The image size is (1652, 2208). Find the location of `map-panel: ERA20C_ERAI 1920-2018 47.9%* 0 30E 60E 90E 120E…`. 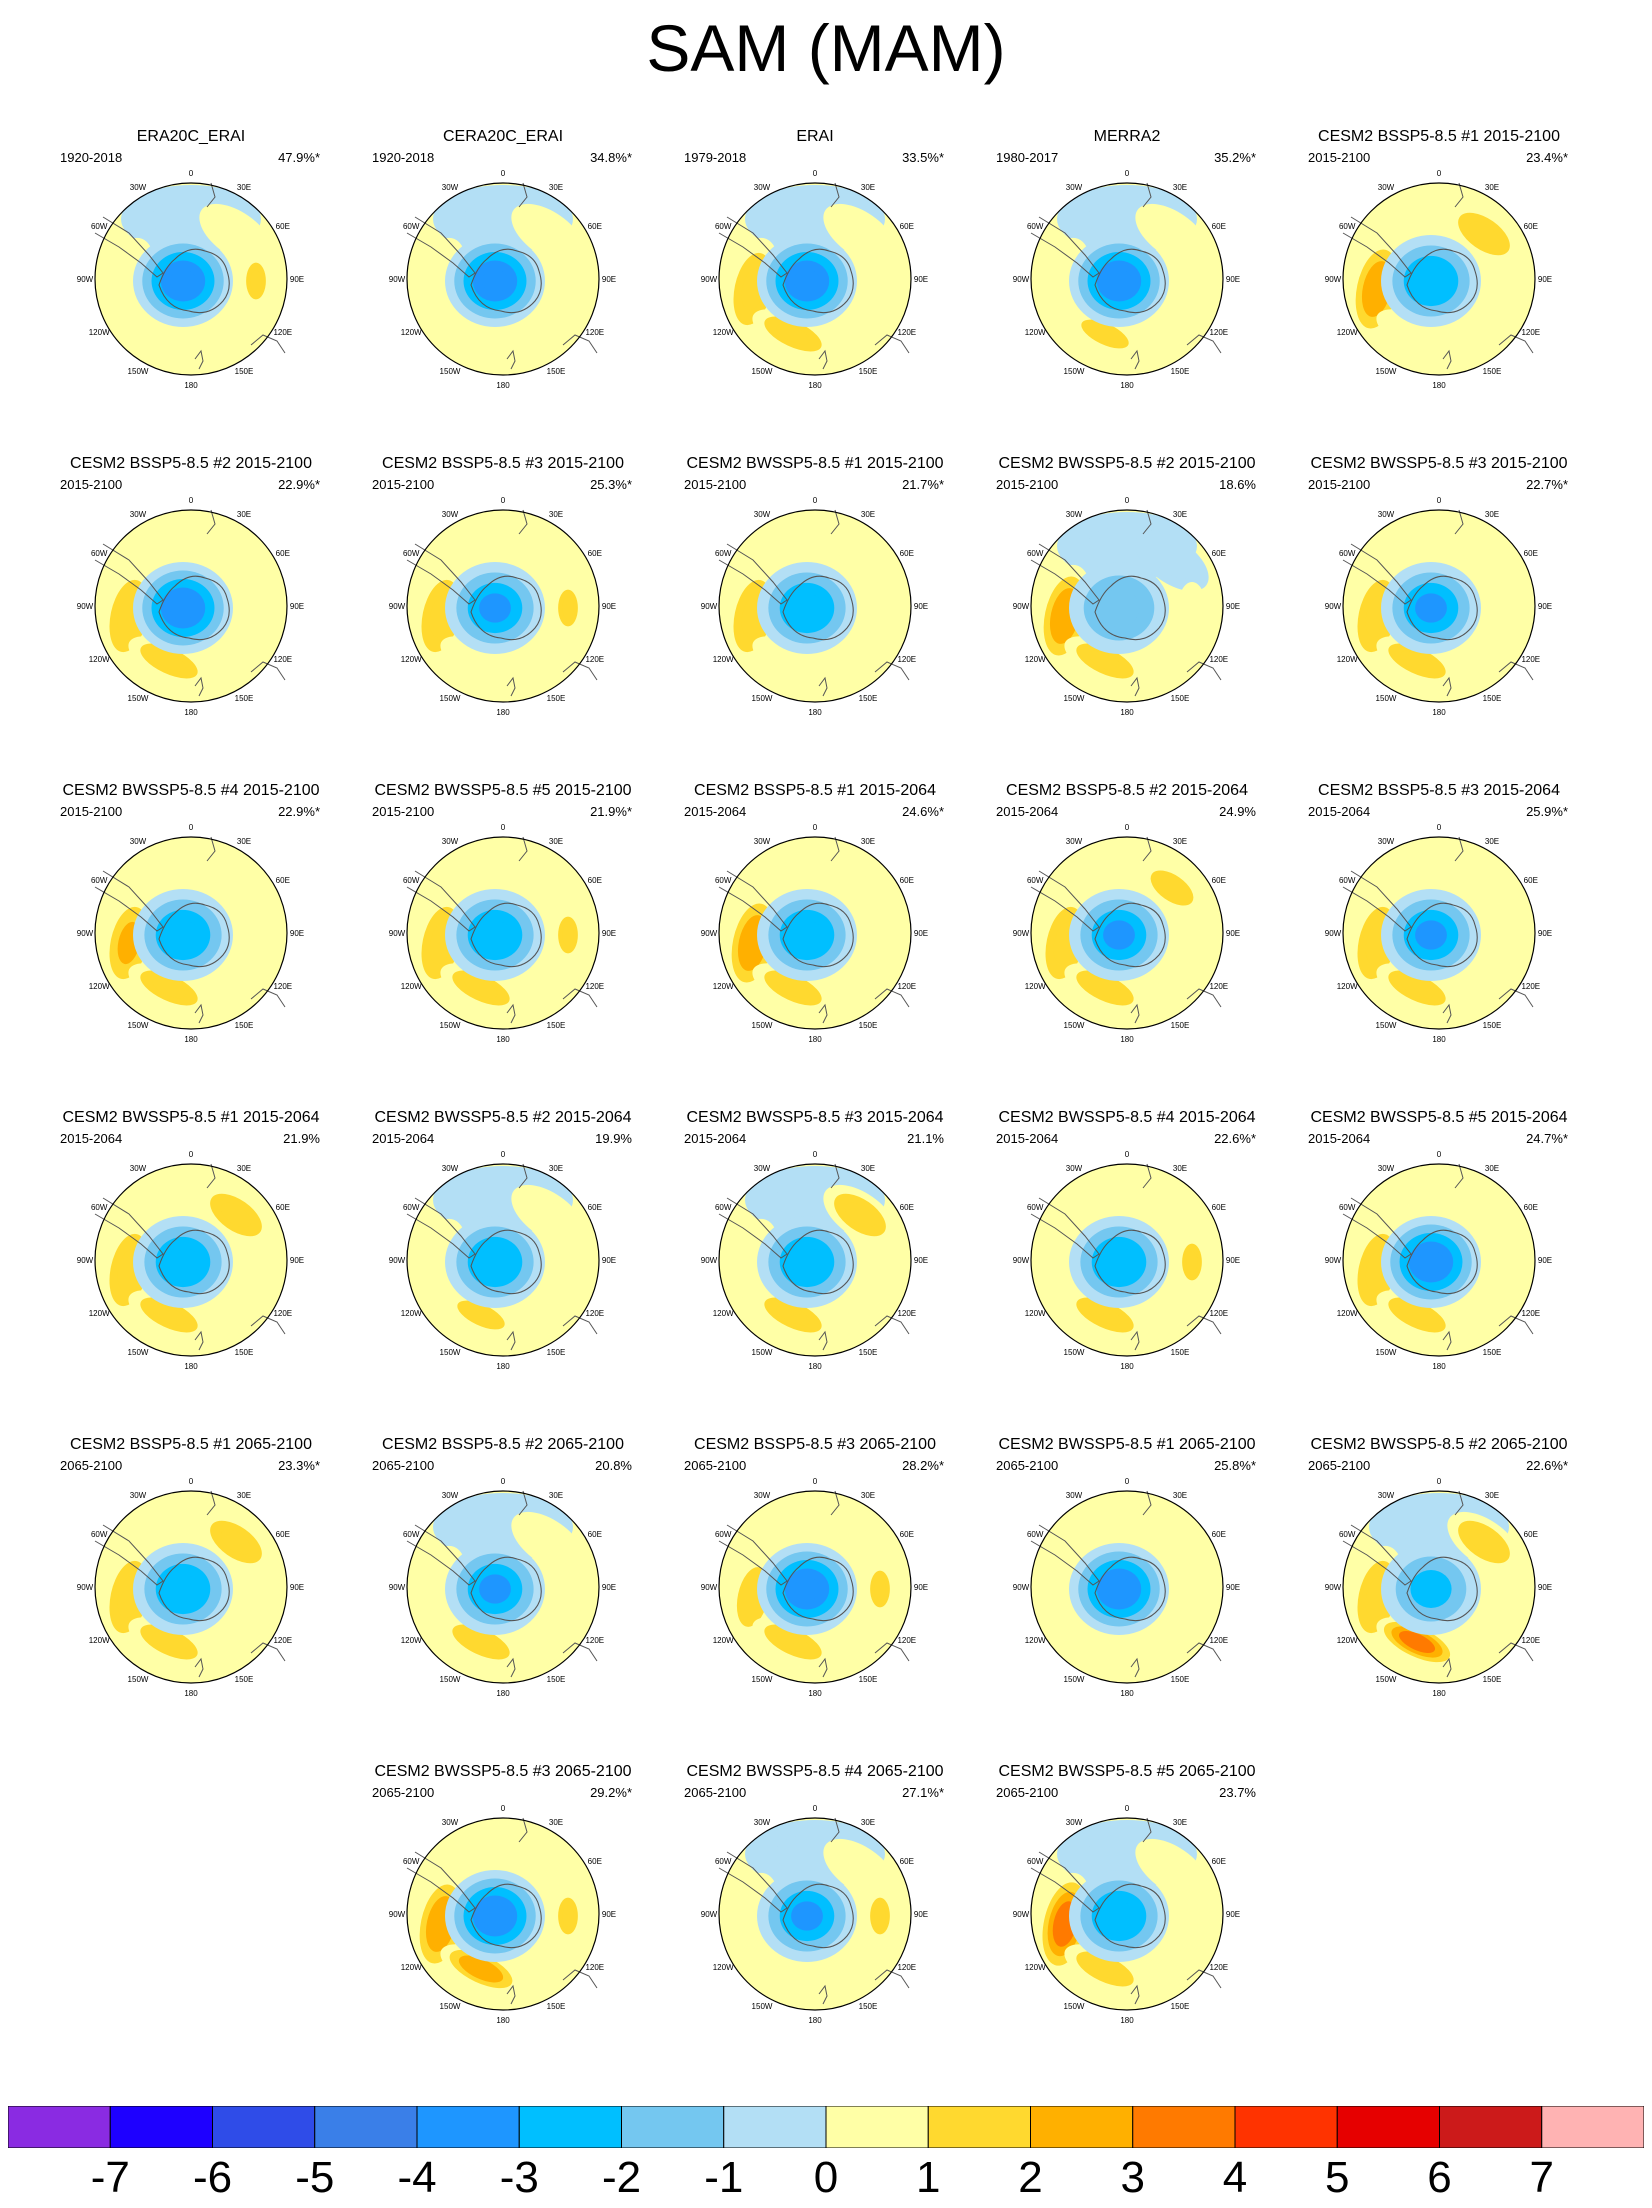

map-panel: ERA20C_ERAI 1920-2018 47.9%* 0 30E 60E 90E 120E… is located at coordinates (191, 270).